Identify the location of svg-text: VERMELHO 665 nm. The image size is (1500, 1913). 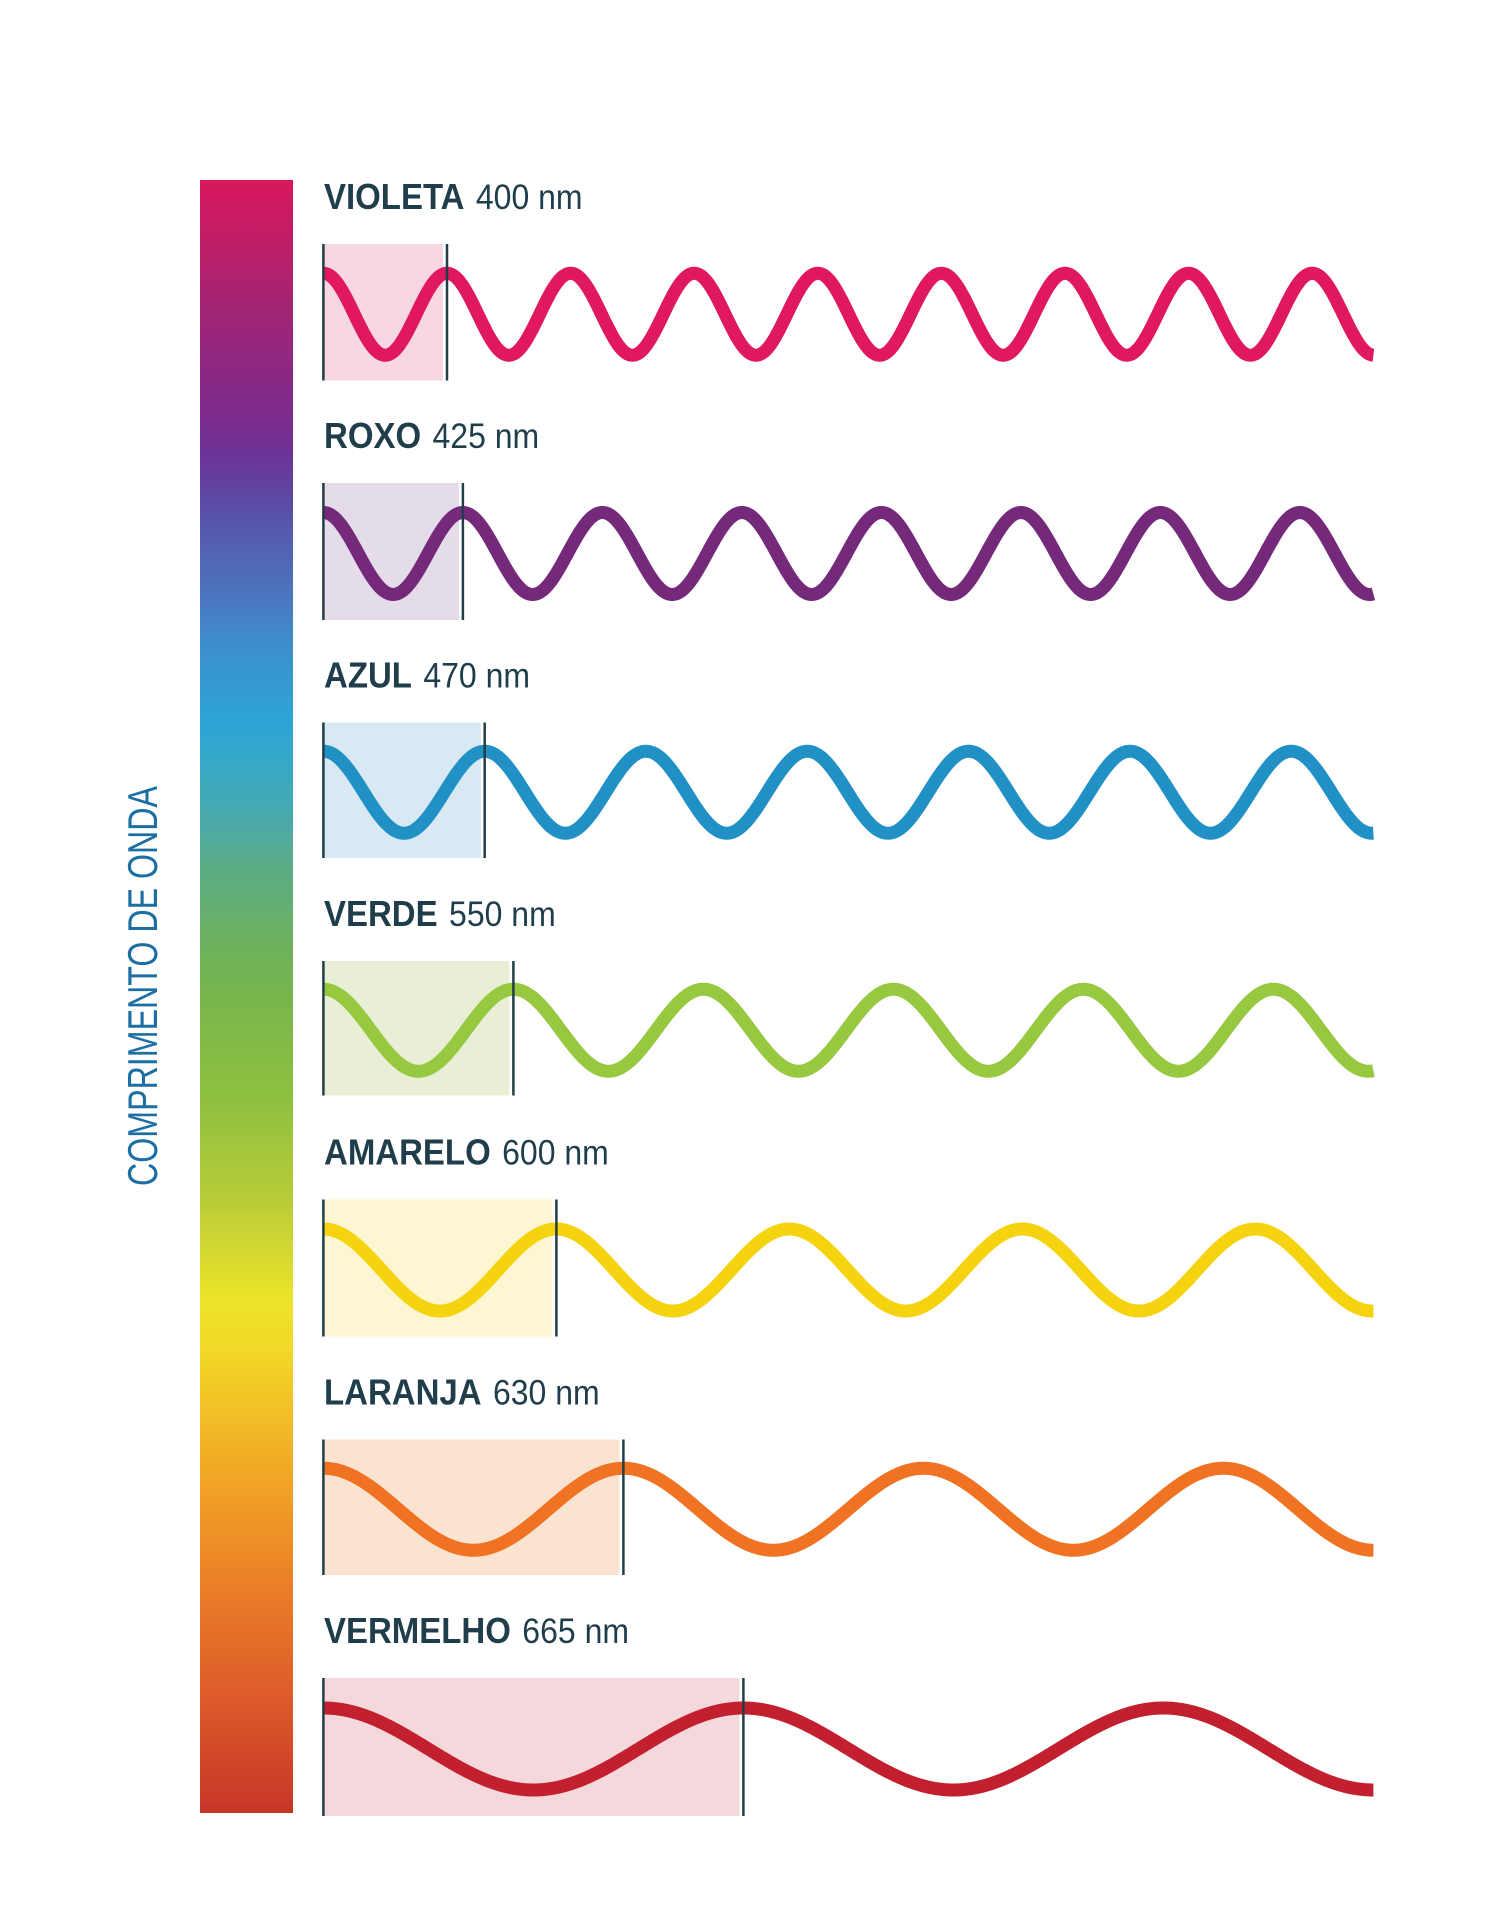
(476, 1632).